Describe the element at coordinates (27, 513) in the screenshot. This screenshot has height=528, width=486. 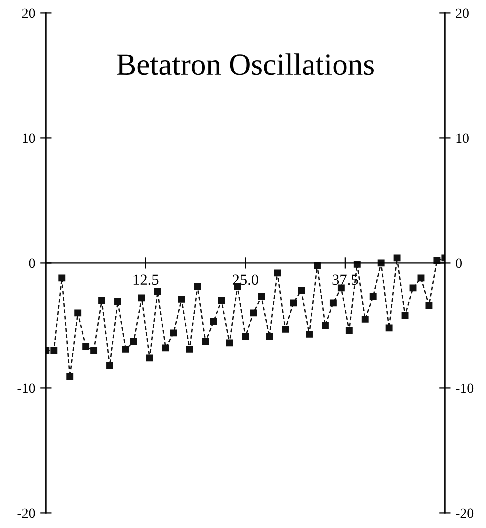
I see `y-tick-label: -20` at that location.